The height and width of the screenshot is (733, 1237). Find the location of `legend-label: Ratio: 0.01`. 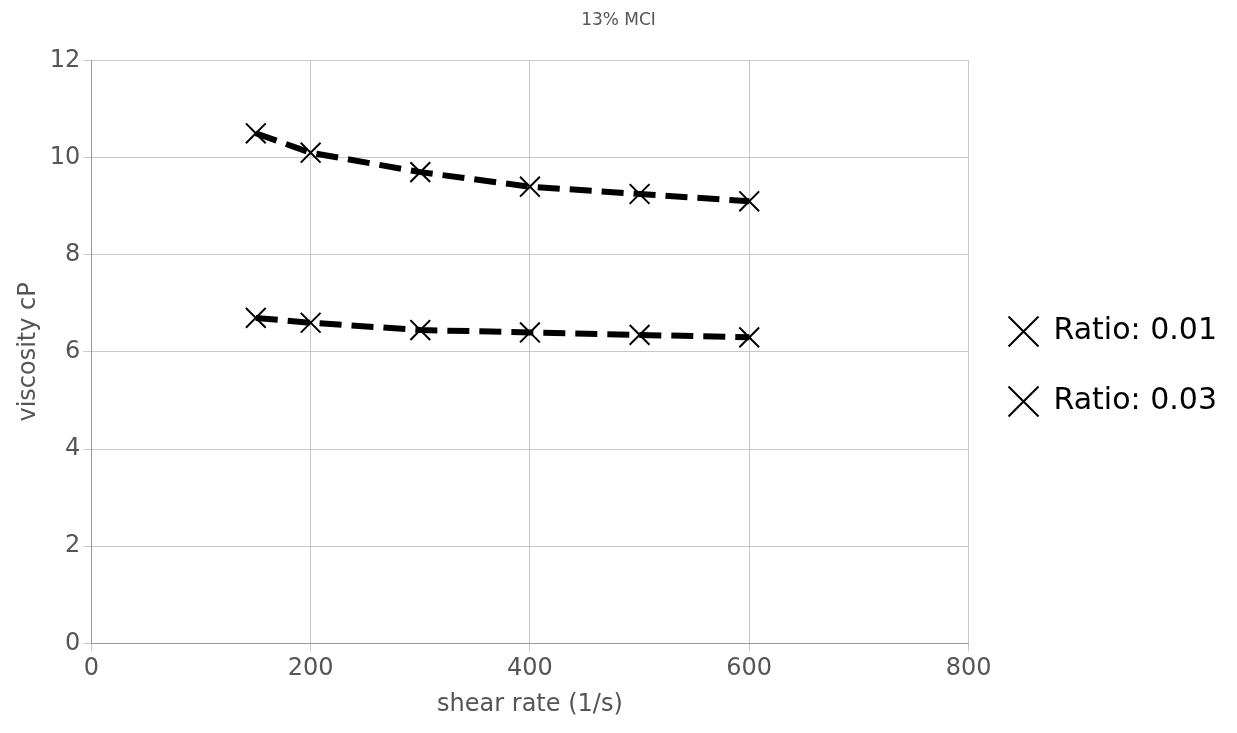

legend-label: Ratio: 0.01 is located at coordinates (1135, 329).